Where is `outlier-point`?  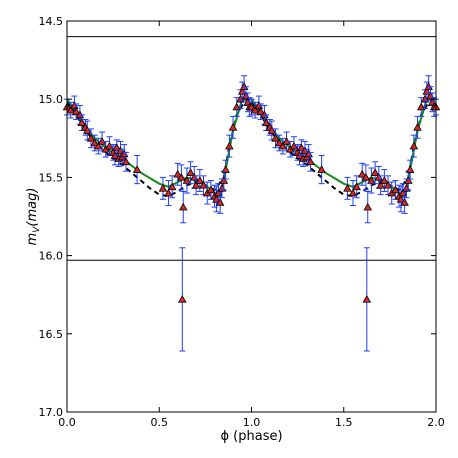 outlier-point is located at coordinates (182, 299).